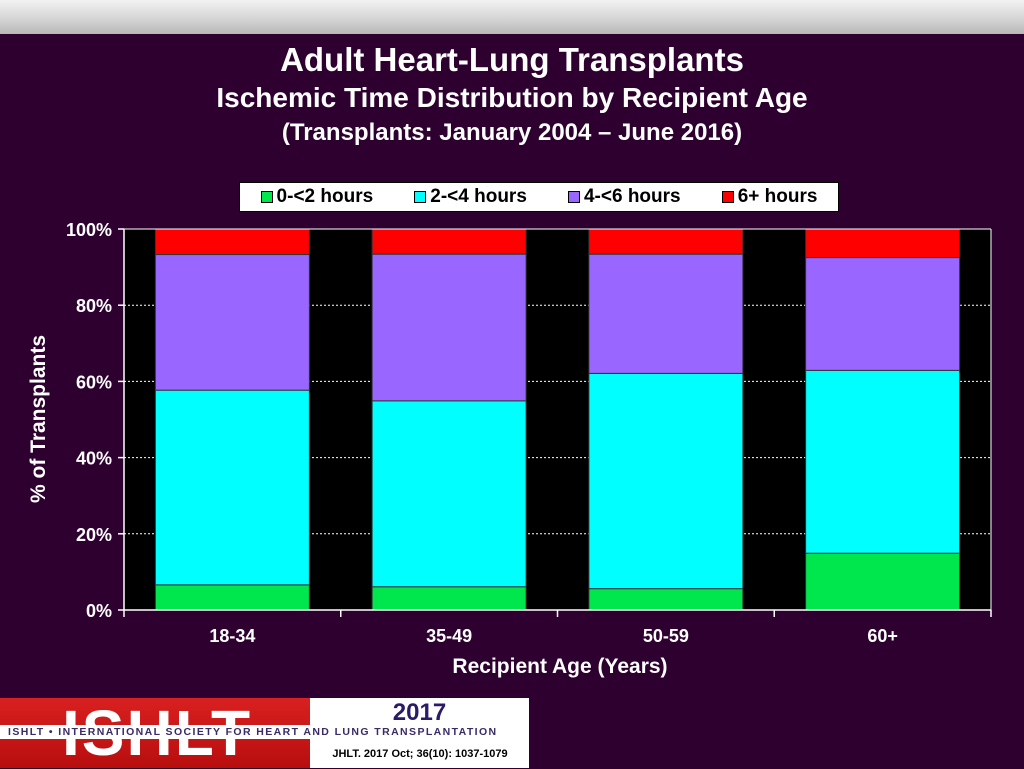 Image resolution: width=1024 pixels, height=769 pixels. I want to click on x-tick-label: 35-49, so click(449, 636).